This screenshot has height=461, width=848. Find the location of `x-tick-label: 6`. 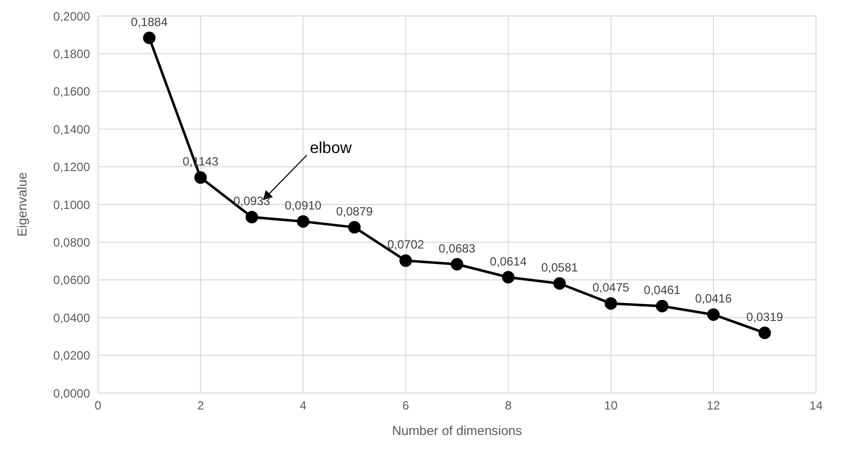

x-tick-label: 6 is located at coordinates (406, 405).